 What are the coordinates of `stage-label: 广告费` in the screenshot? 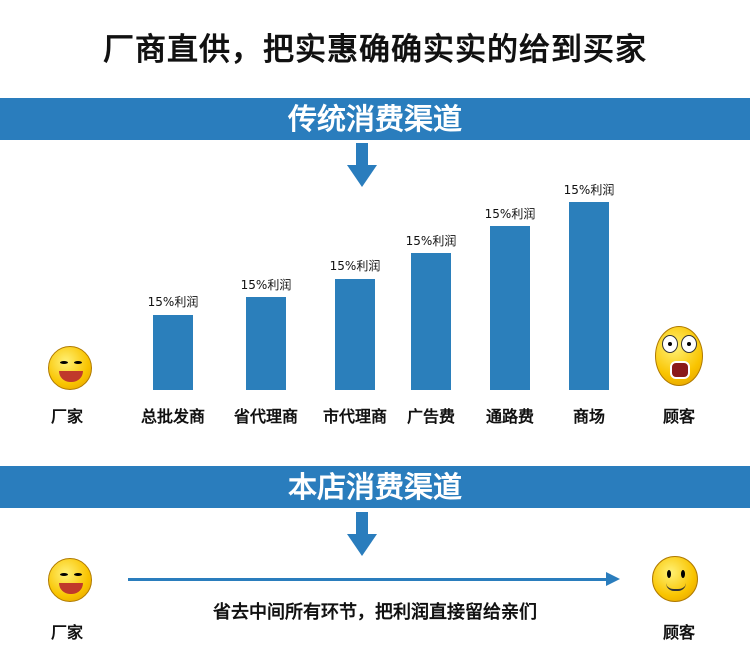 It's located at (430, 416).